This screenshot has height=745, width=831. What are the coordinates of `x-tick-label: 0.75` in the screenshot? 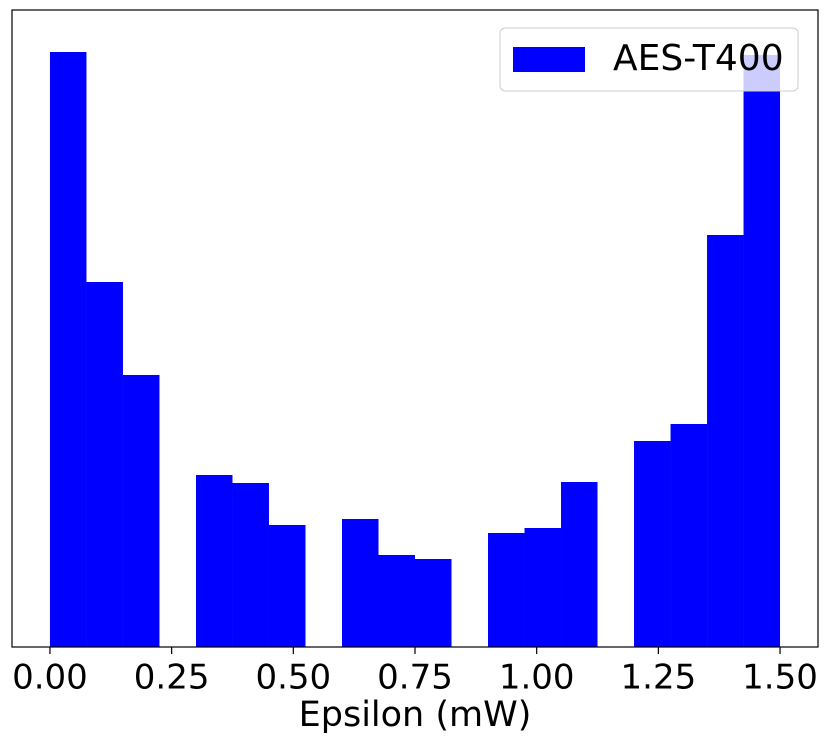 It's located at (415, 678).